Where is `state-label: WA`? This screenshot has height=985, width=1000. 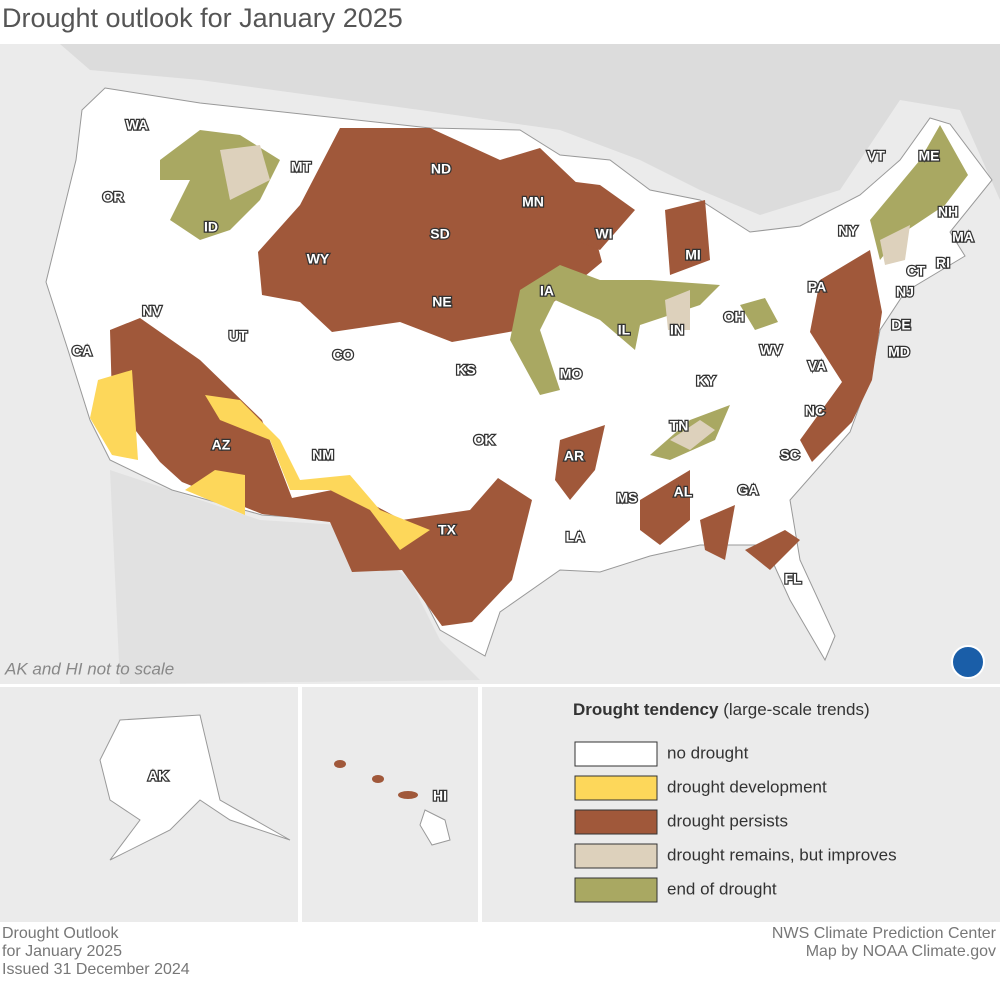
state-label: WA is located at coordinates (137, 125).